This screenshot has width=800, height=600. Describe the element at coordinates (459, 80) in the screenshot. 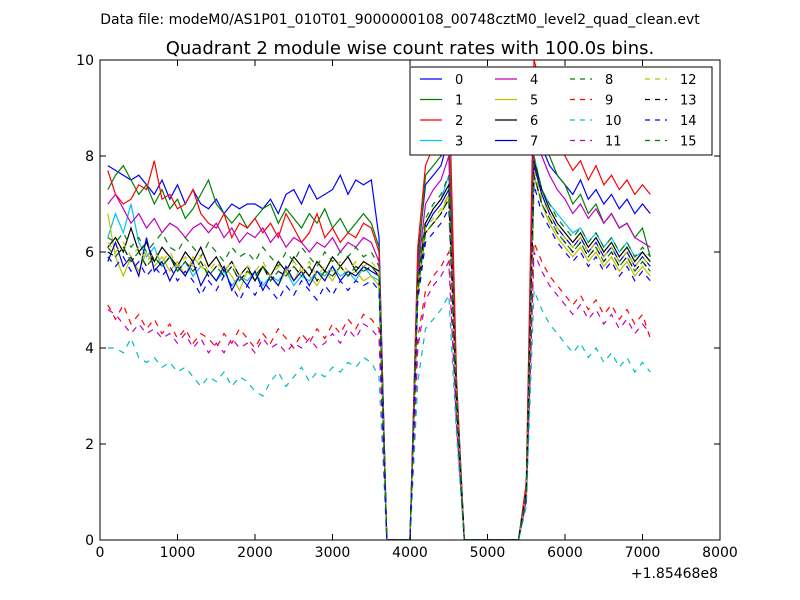

I see `legend-label-0: 0` at that location.